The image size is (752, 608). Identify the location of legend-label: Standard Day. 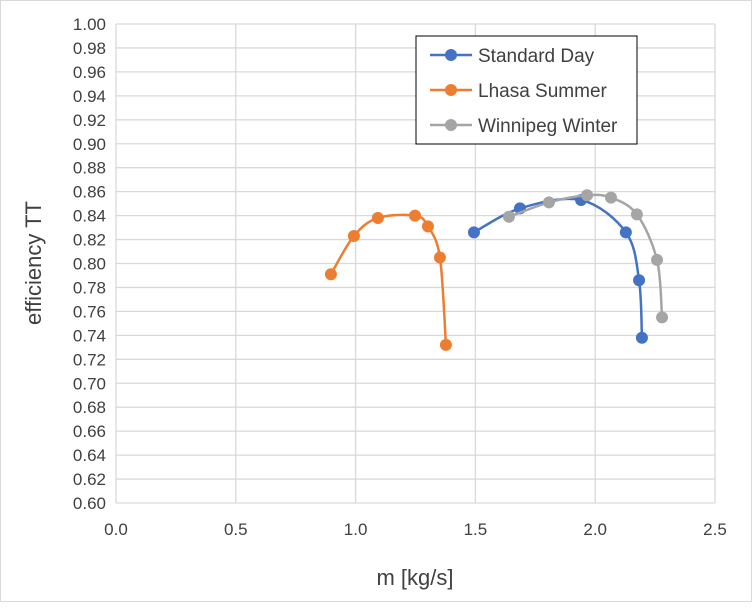
(536, 56).